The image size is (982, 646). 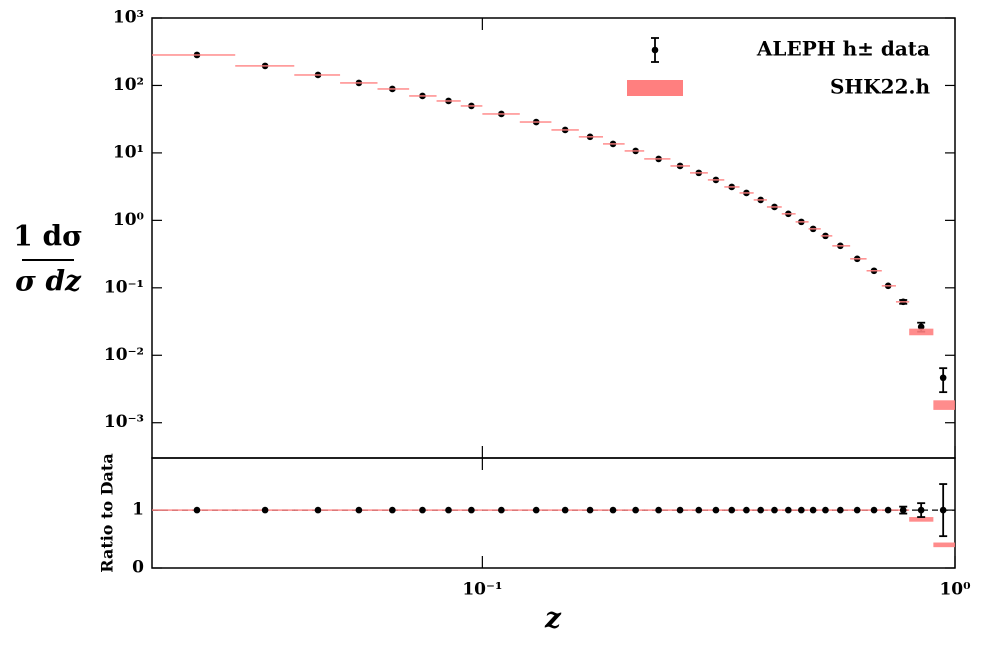 I want to click on legend-swatch, so click(x=655, y=88).